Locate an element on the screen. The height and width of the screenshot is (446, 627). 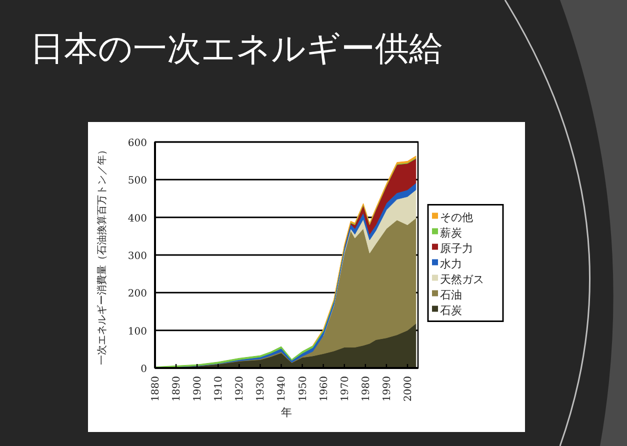
legend-label: 薪炭 is located at coordinates (451, 233).